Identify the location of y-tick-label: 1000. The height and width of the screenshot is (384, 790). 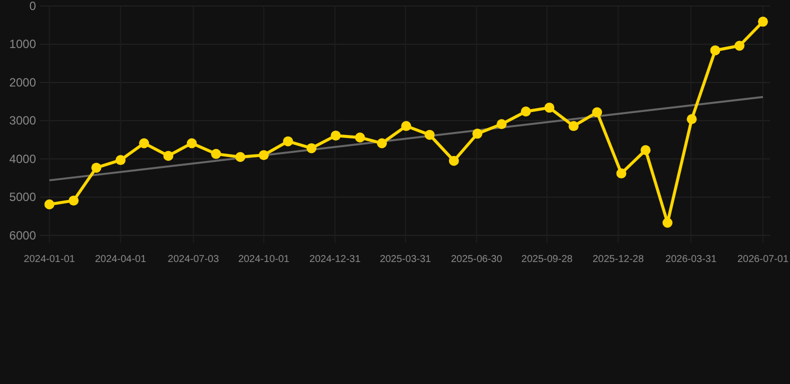
(22, 44).